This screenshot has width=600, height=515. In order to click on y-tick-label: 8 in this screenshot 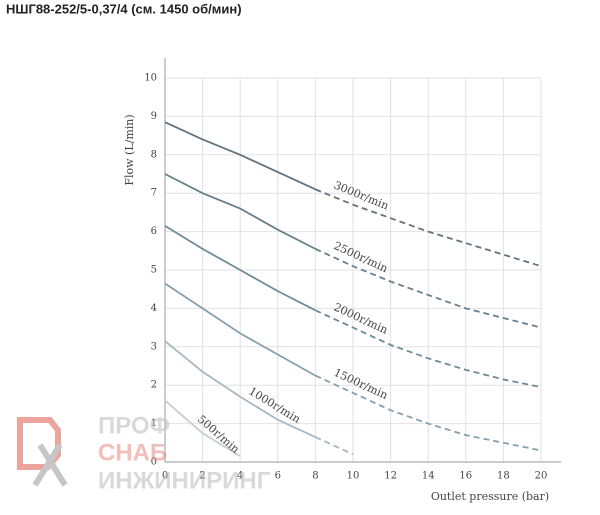, I will do `click(154, 154)`.